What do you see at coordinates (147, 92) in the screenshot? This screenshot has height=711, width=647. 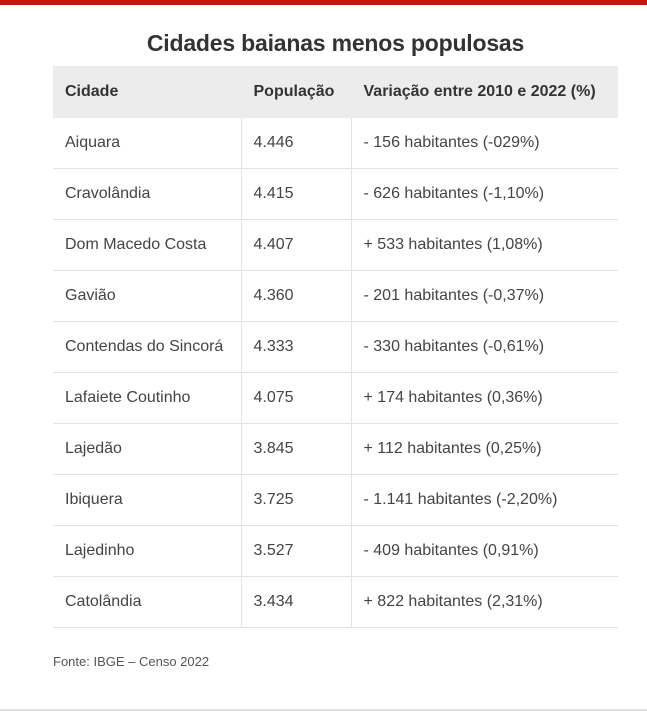 I see `header-cidade: Cidade` at bounding box center [147, 92].